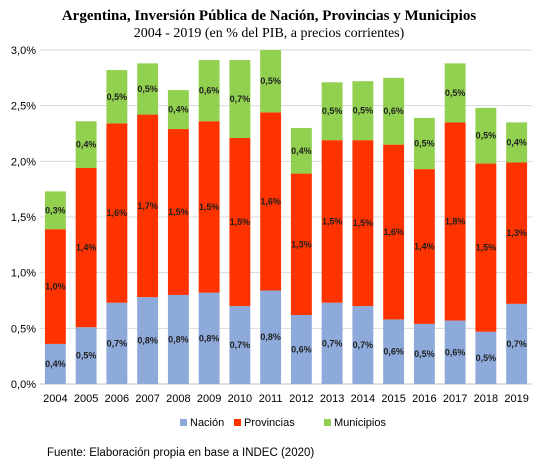 Image resolution: width=539 pixels, height=468 pixels. I want to click on x-tick-label: 2010, so click(240, 399).